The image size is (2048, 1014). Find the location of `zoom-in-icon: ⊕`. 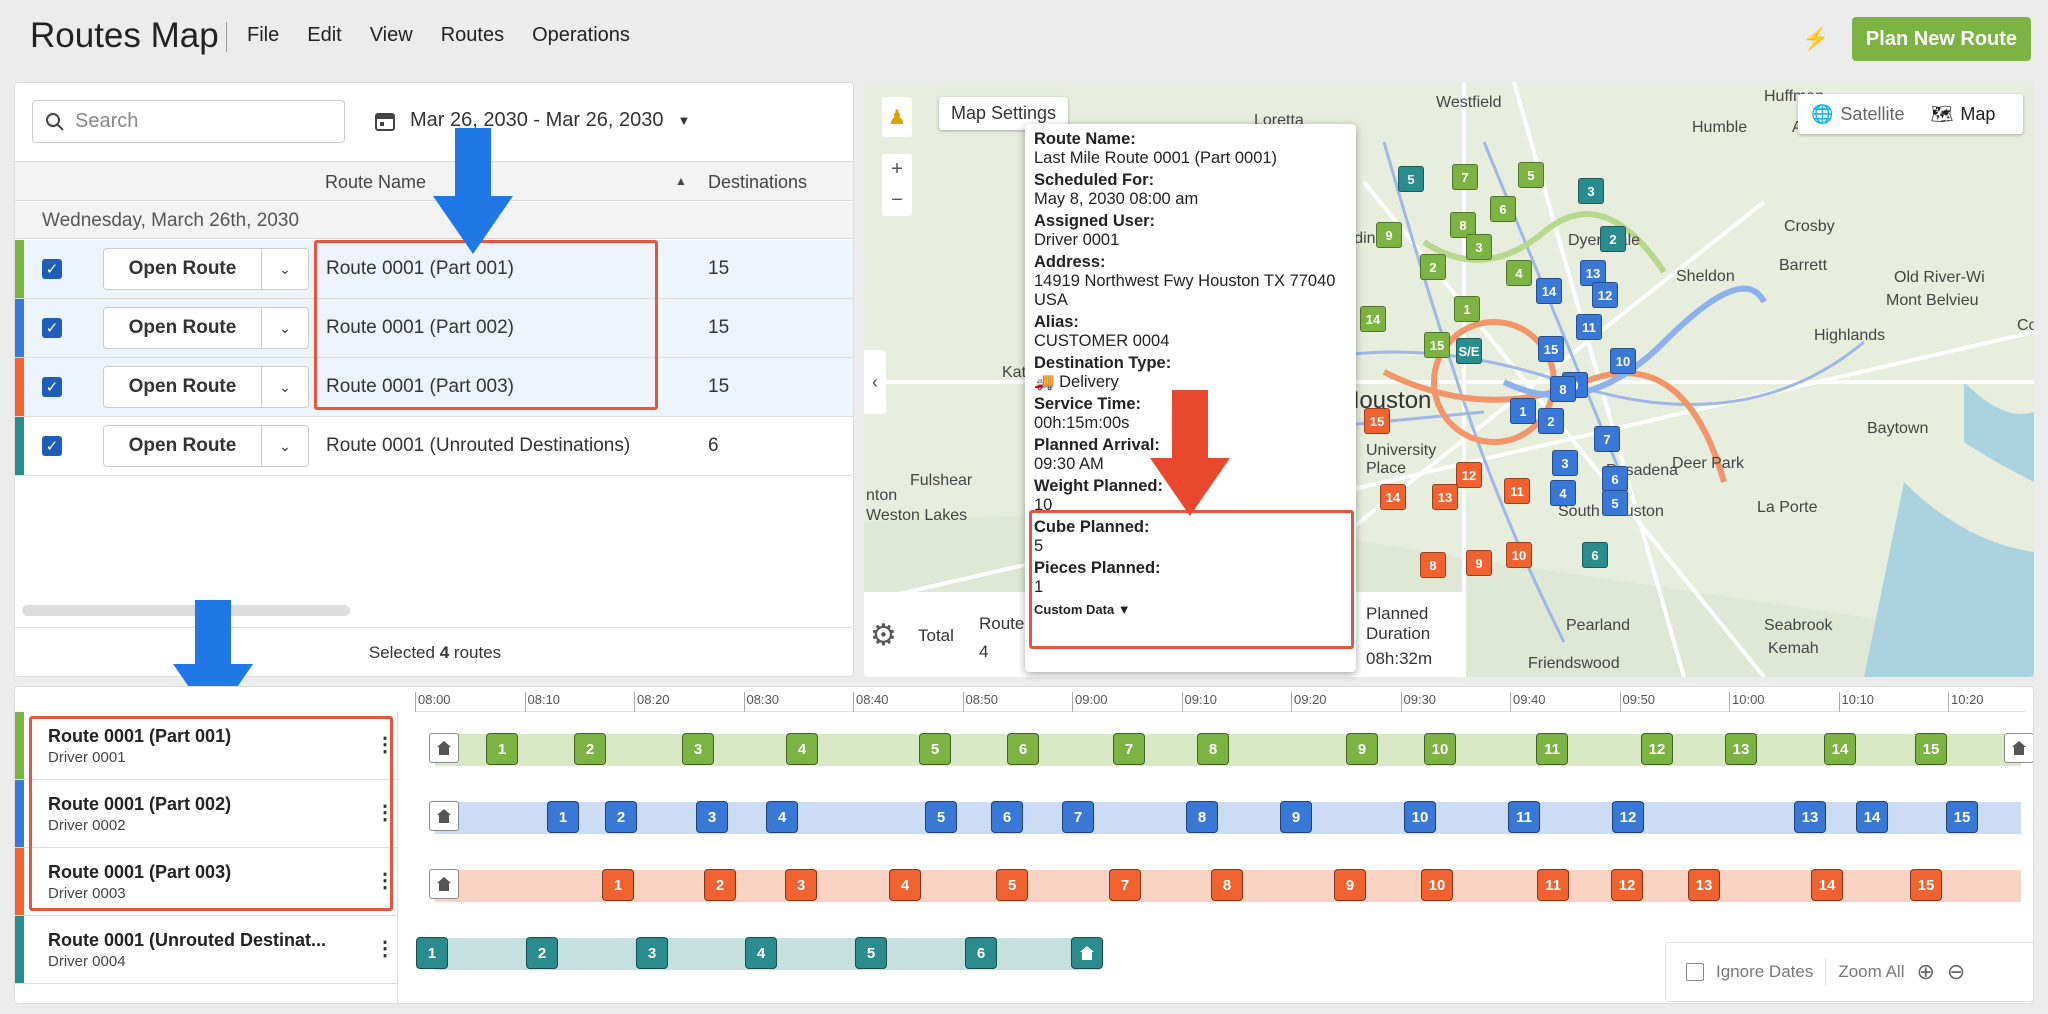

zoom-in-icon: ⊕ is located at coordinates (1925, 971).